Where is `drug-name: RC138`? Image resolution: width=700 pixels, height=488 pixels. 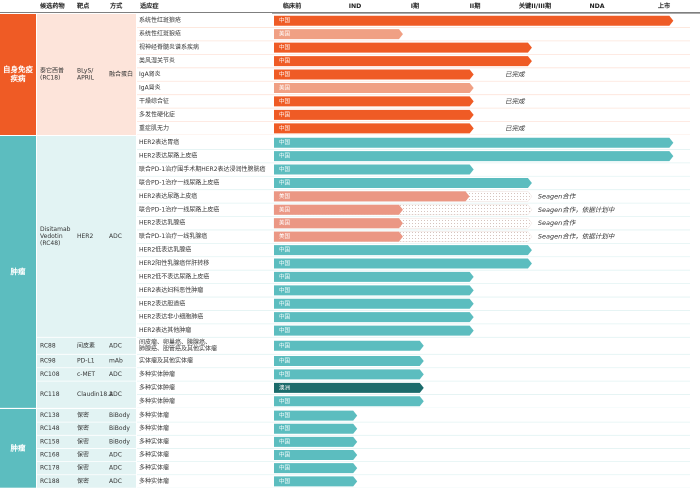
drug-name: RC138 is located at coordinates (50, 415).